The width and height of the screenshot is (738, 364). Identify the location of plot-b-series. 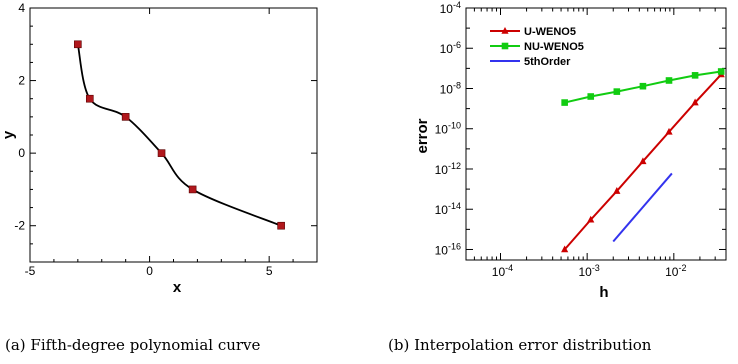
(643, 160).